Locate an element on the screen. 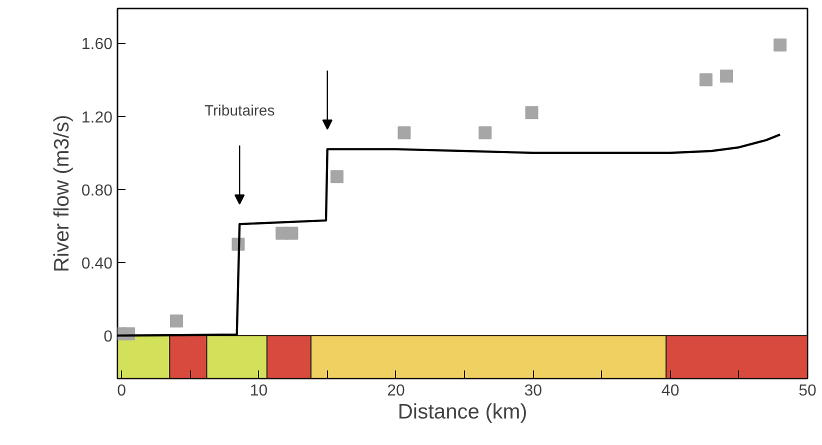 This screenshot has width=822, height=445. x-tick-label: 20 is located at coordinates (396, 391).